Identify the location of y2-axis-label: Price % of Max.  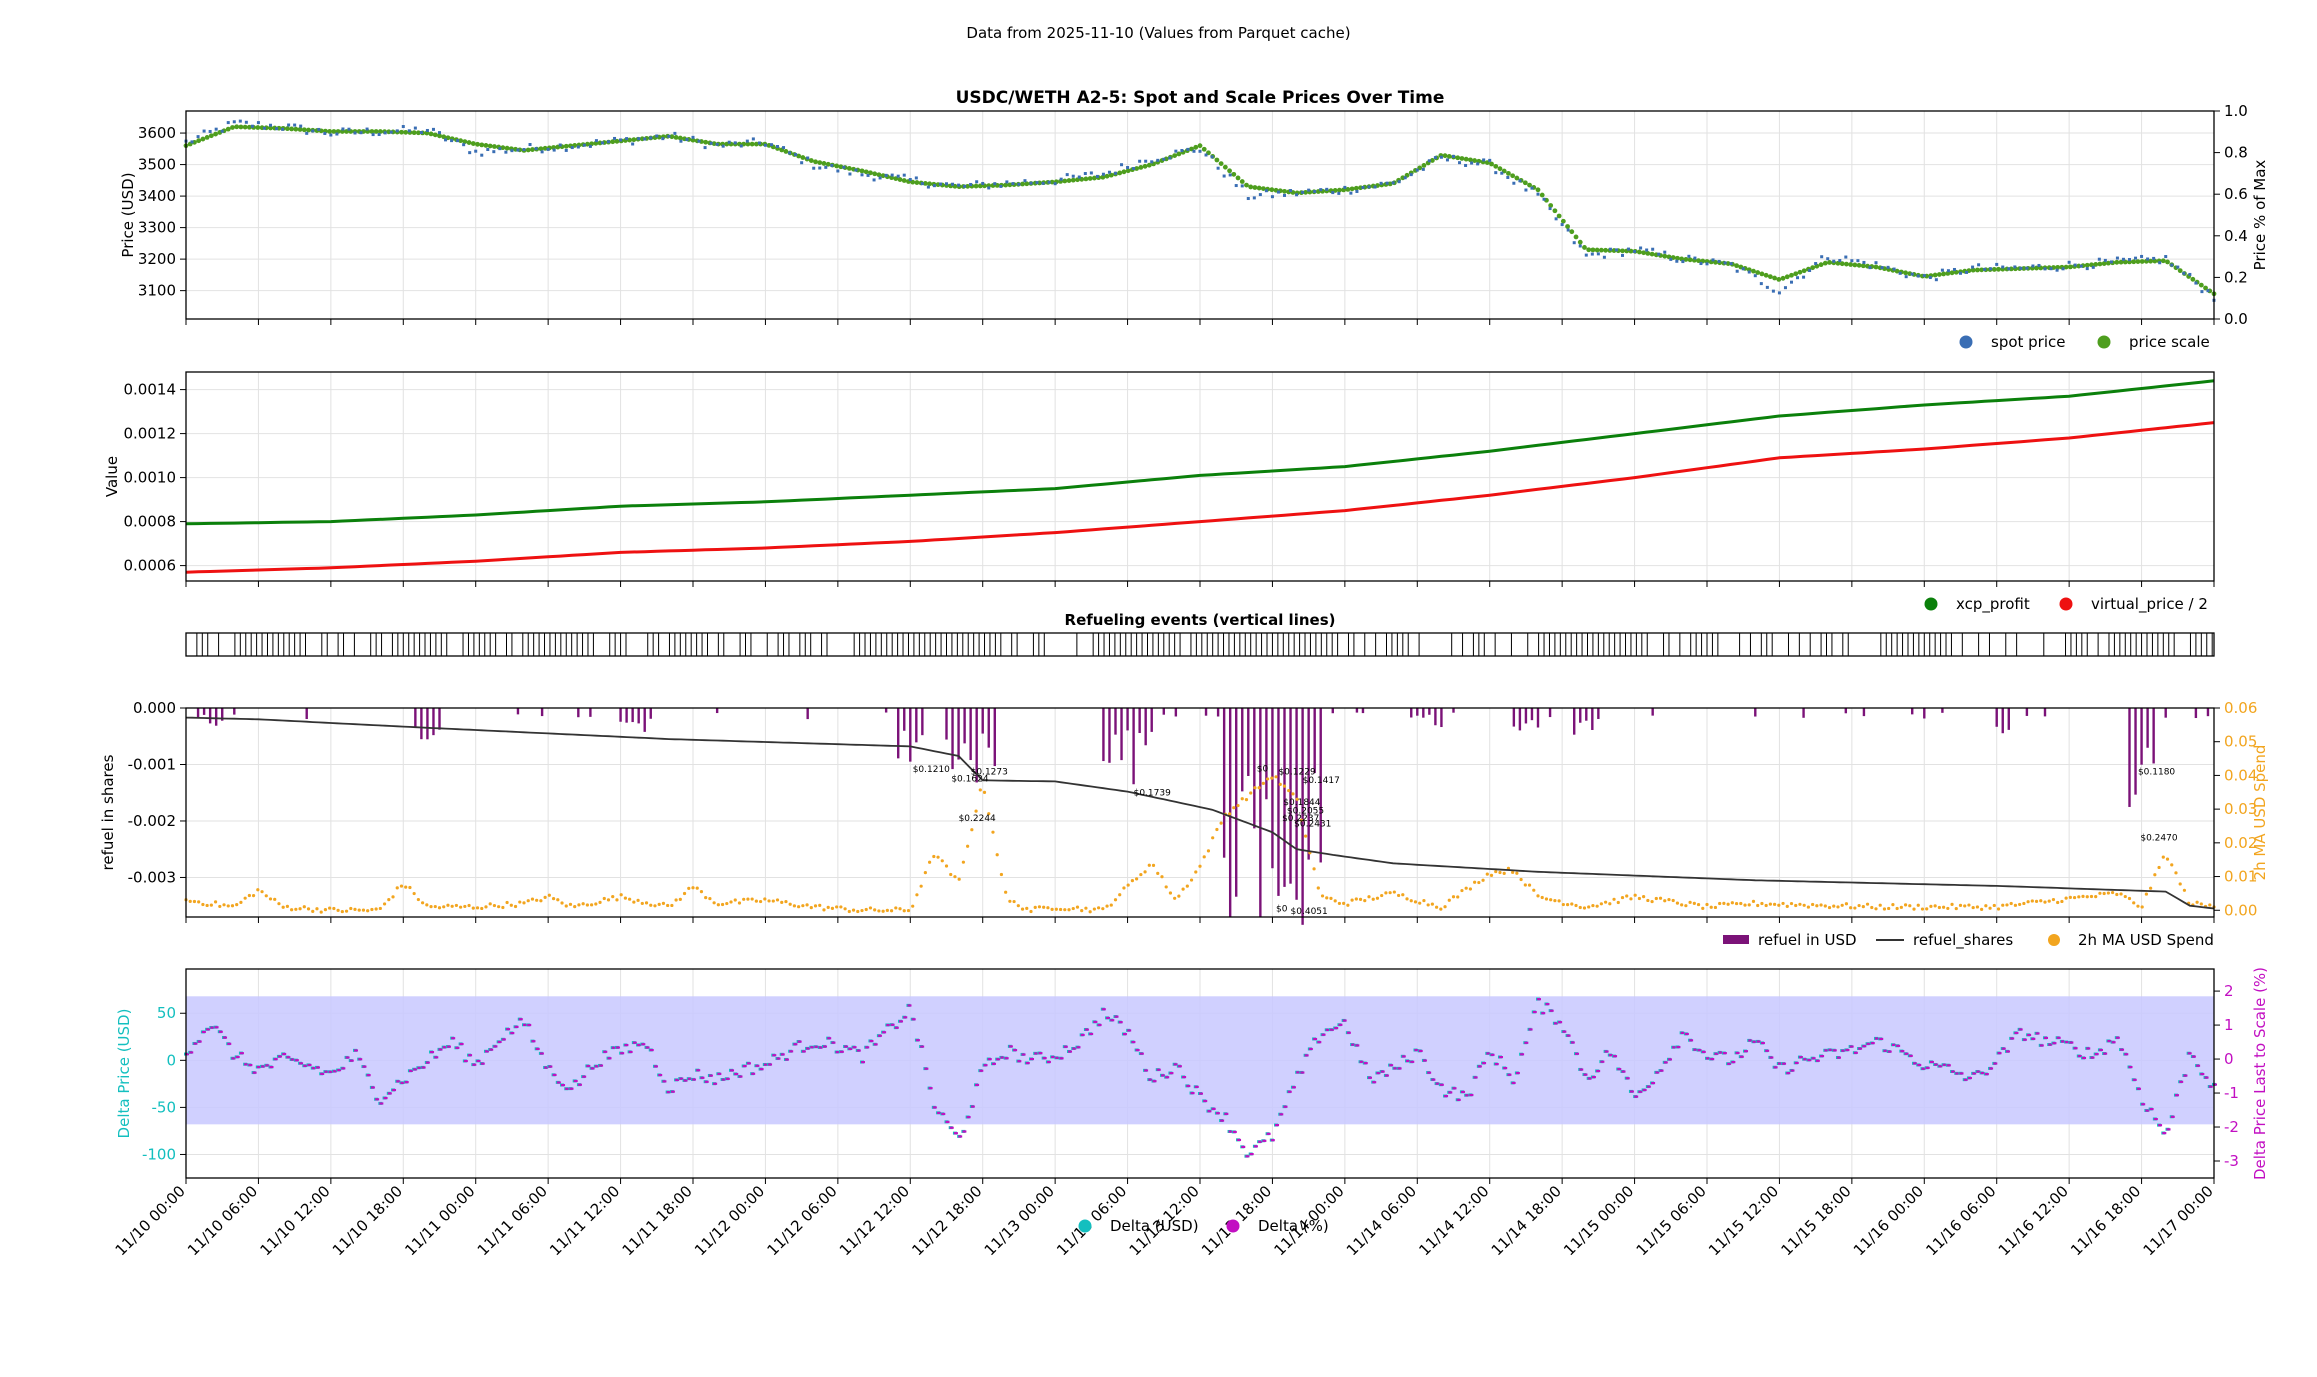
(2260, 215).